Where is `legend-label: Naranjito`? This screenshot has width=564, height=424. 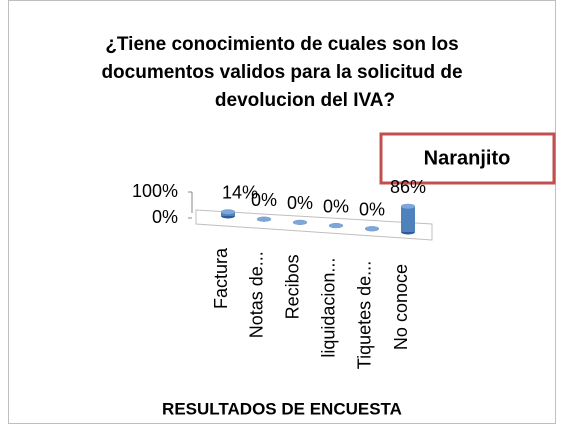 legend-label: Naranjito is located at coordinates (467, 158).